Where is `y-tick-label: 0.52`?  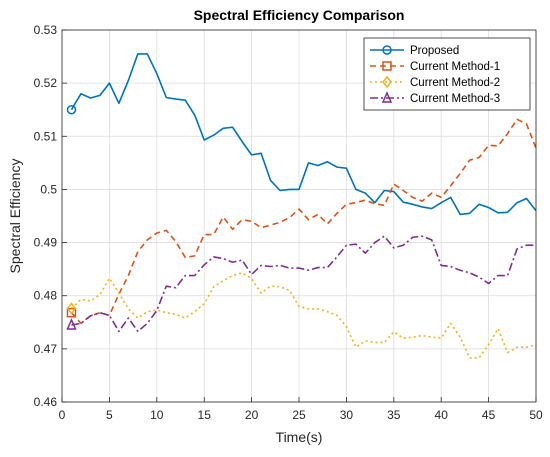 y-tick-label: 0.52 is located at coordinates (46, 83).